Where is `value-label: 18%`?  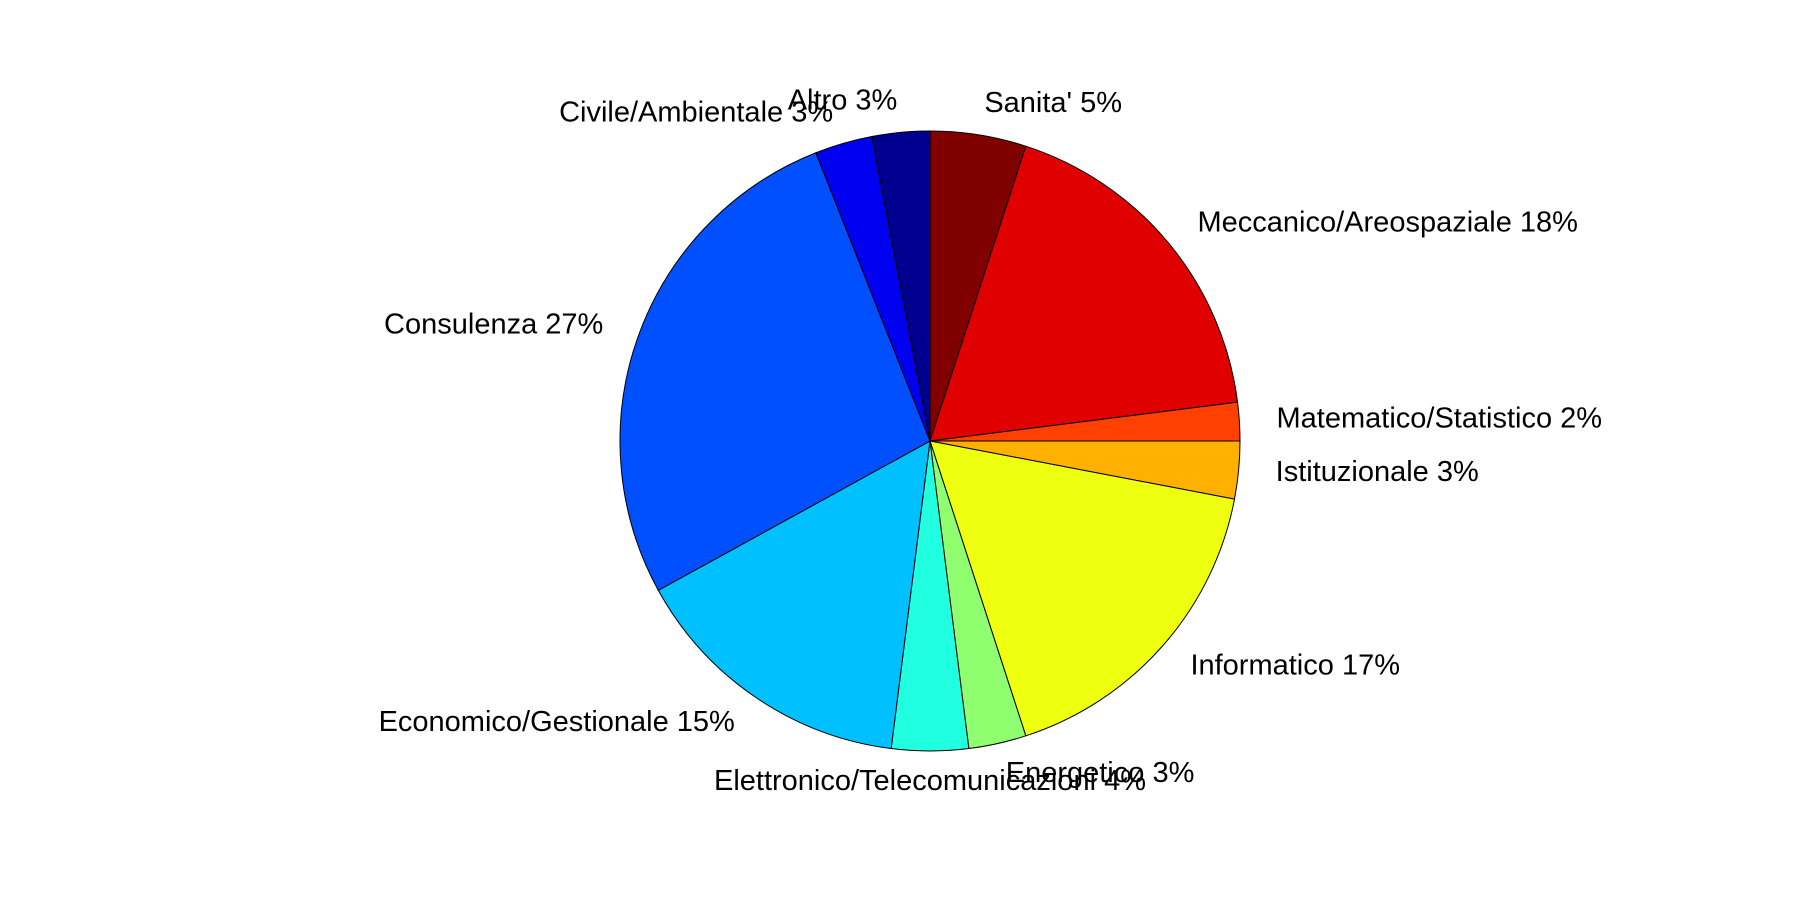 value-label: 18% is located at coordinates (1549, 222).